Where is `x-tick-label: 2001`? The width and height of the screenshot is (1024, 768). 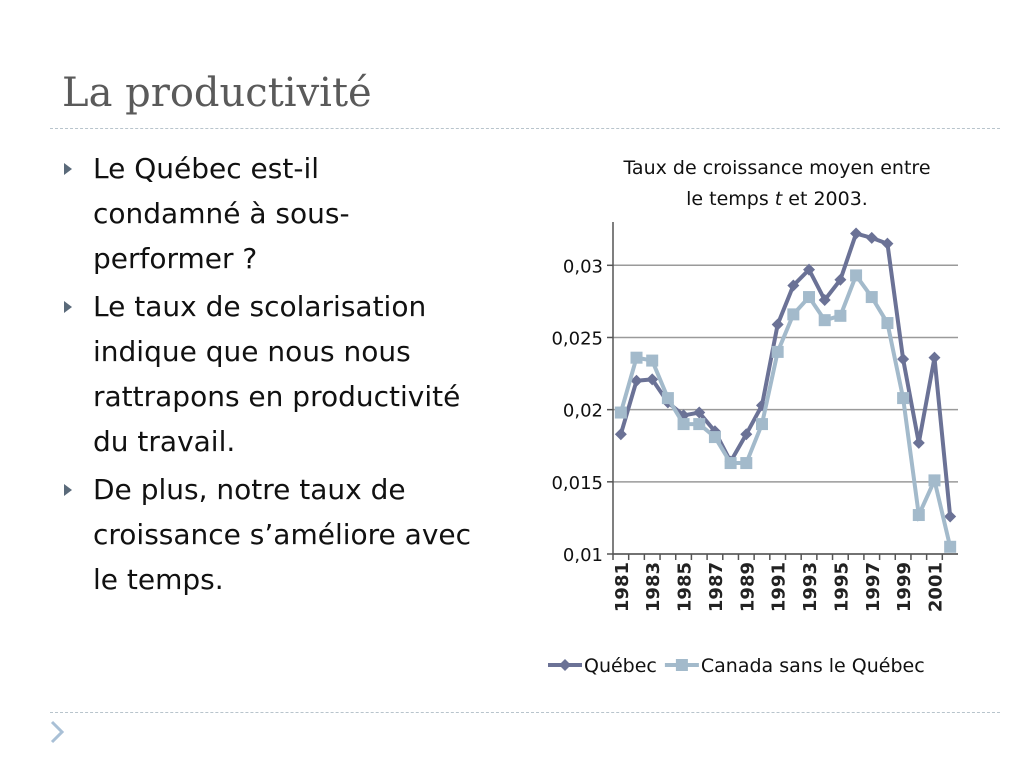 x-tick-label: 2001 is located at coordinates (935, 587).